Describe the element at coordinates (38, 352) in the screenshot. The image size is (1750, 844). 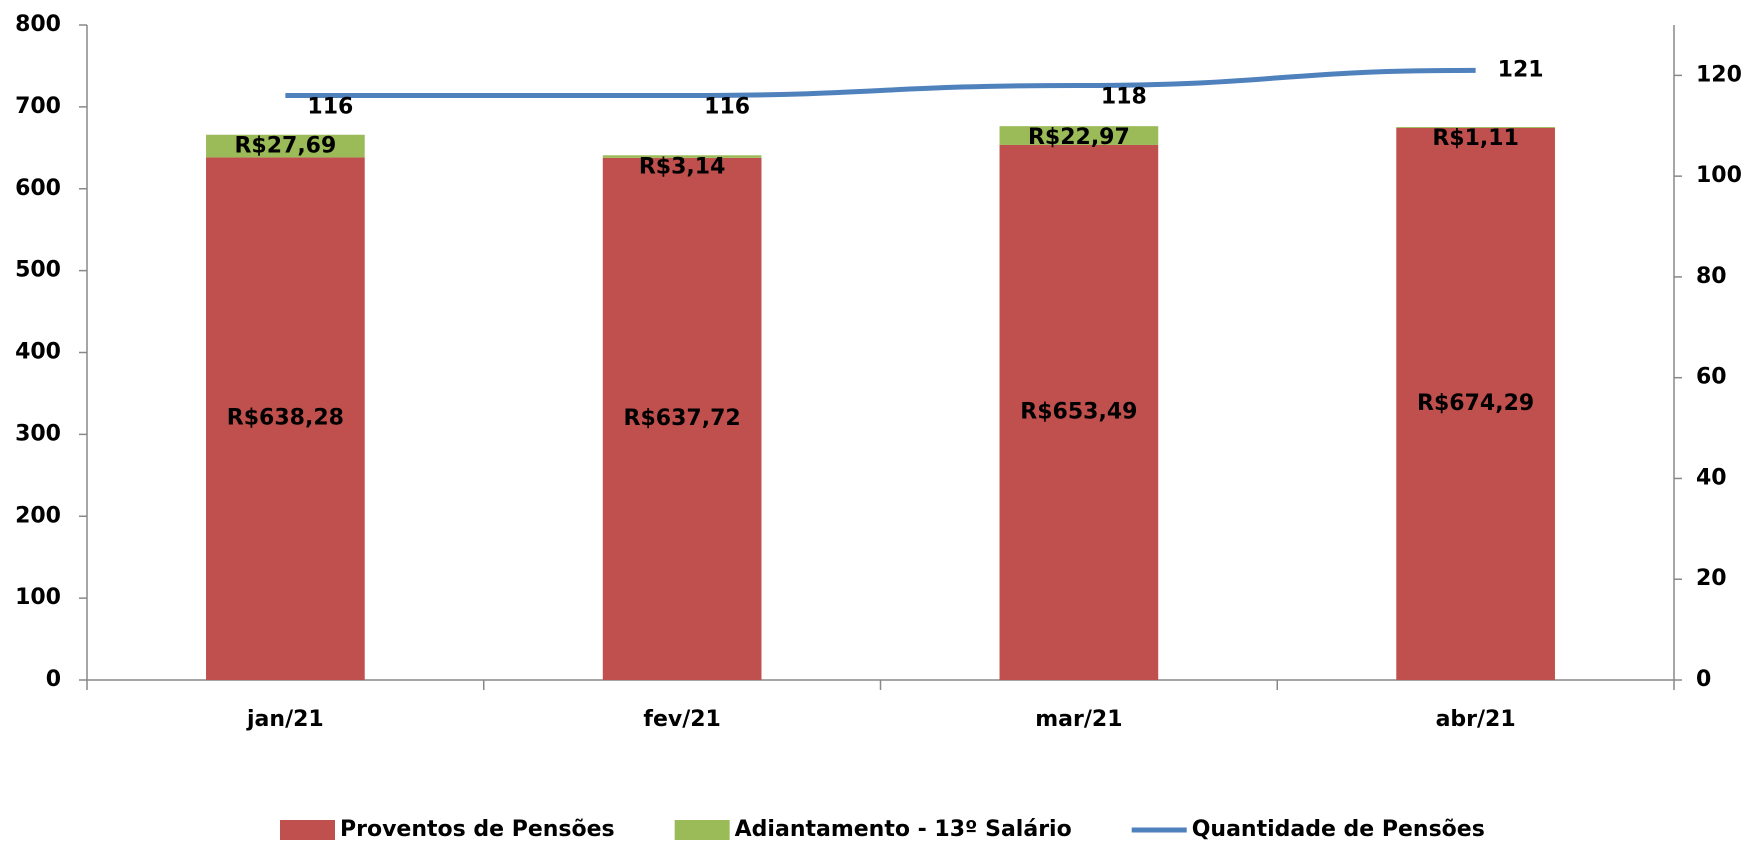
I see `y-tick-label: 400` at that location.